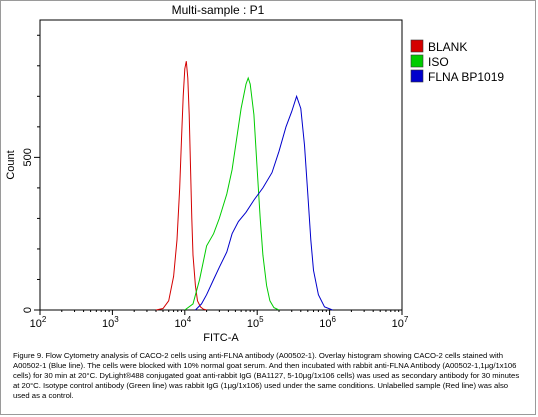 The image size is (538, 417). Describe the element at coordinates (221, 338) in the screenshot. I see `x-axis-label: FITC-A` at that location.